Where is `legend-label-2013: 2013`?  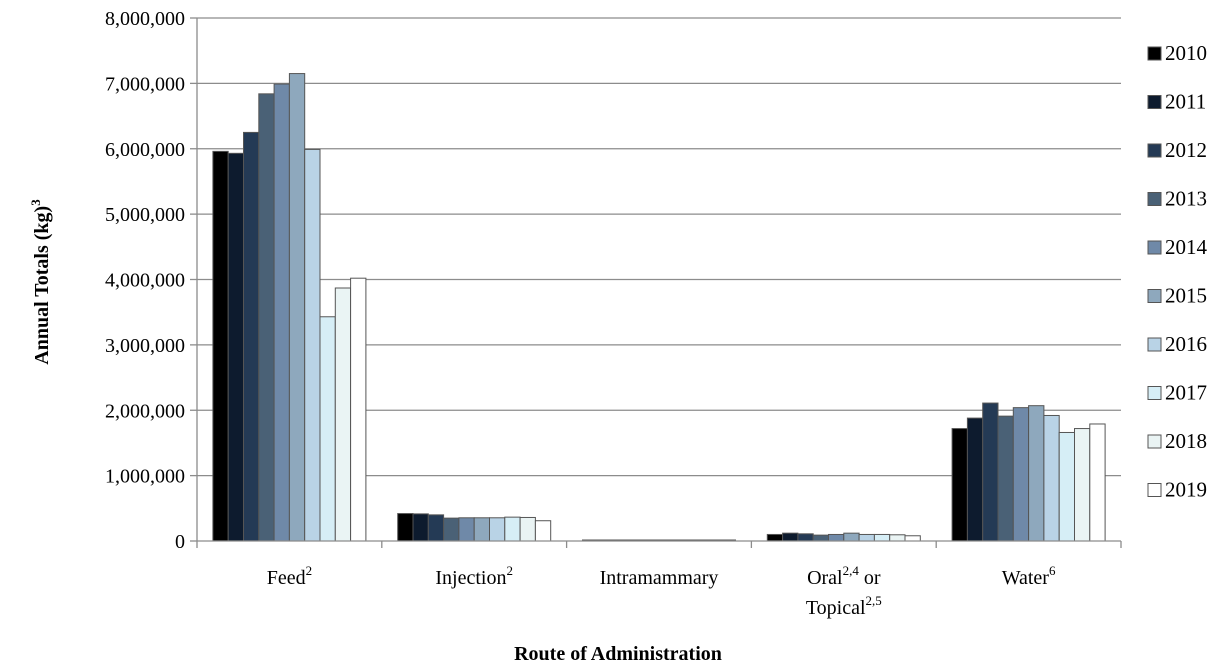 legend-label-2013: 2013 is located at coordinates (1186, 199).